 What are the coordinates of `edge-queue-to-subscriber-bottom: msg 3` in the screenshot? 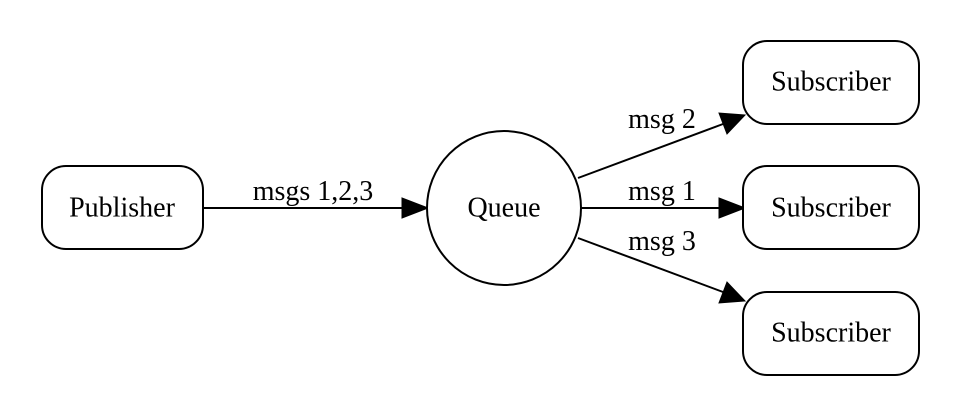 It's located at (661, 264).